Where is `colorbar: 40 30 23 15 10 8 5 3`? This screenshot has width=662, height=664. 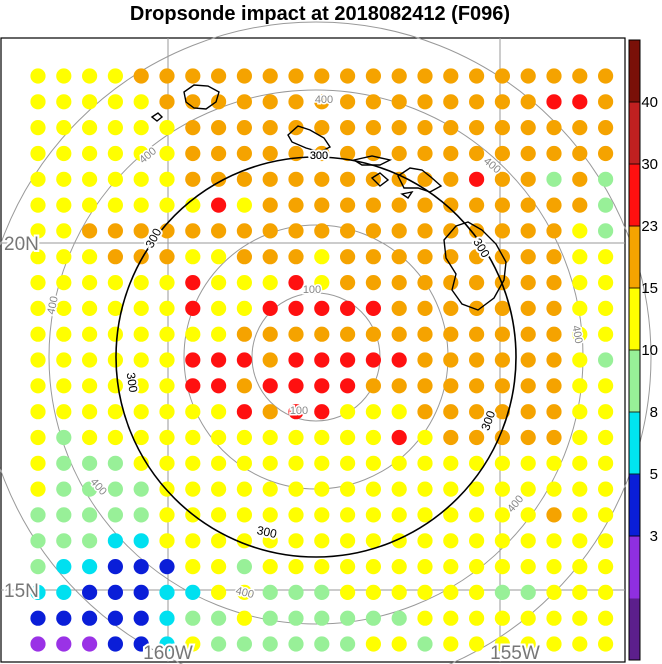 colorbar: 40 30 23 15 10 8 5 3 is located at coordinates (643, 350).